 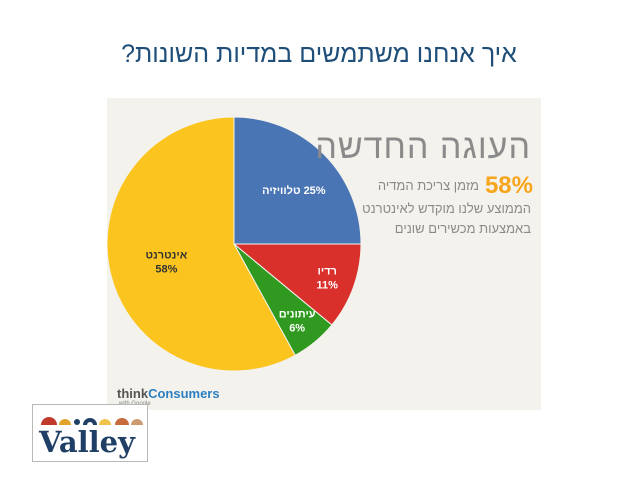 I want to click on figure-line2: הממוצע שלנו מוקדש לאינטרנט, so click(x=446, y=208).